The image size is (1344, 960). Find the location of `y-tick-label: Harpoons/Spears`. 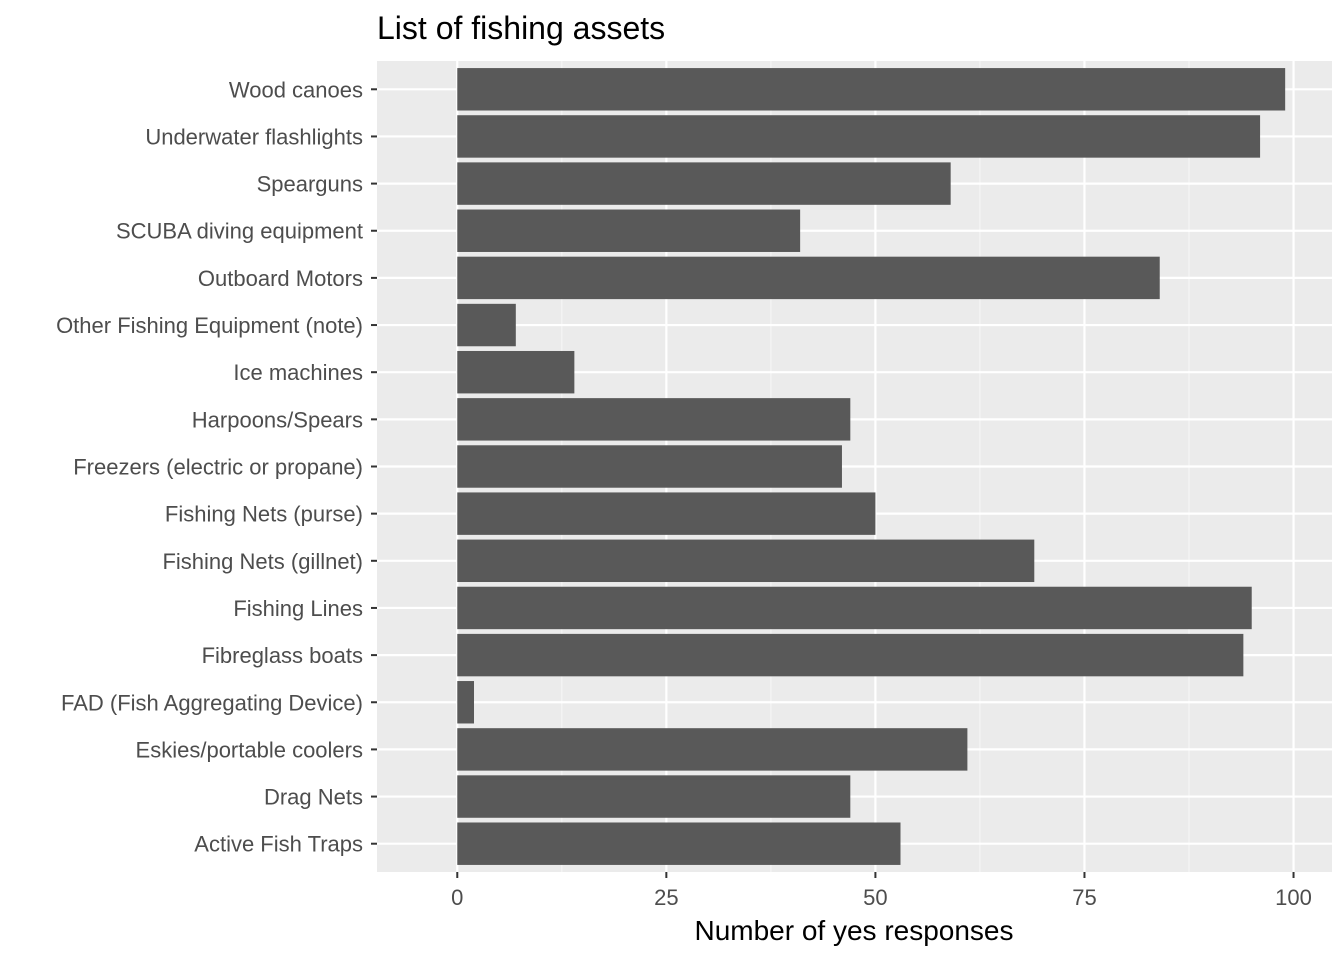

y-tick-label: Harpoons/Spears is located at coordinates (277, 419).